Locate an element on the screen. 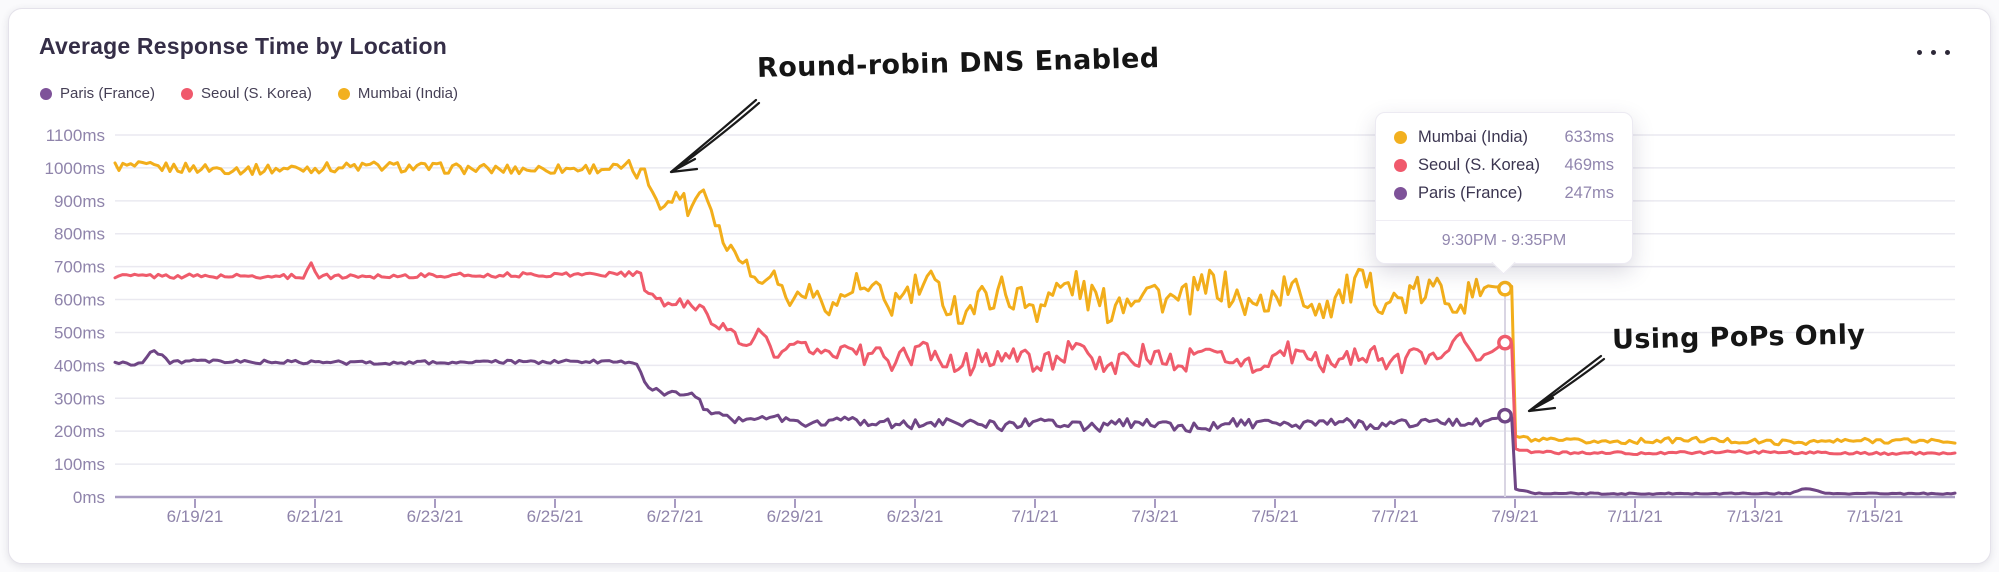  y-axis-label: 600ms is located at coordinates (79, 300).